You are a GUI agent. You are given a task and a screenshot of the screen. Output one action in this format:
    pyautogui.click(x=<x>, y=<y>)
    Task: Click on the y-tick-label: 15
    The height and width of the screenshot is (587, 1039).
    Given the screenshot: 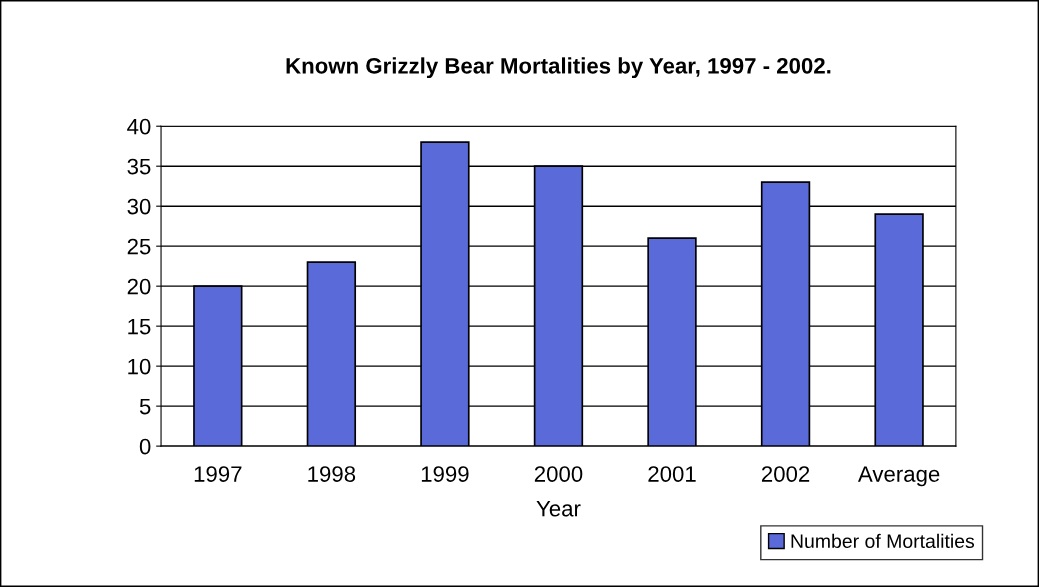 What is the action you would take?
    pyautogui.click(x=139, y=326)
    